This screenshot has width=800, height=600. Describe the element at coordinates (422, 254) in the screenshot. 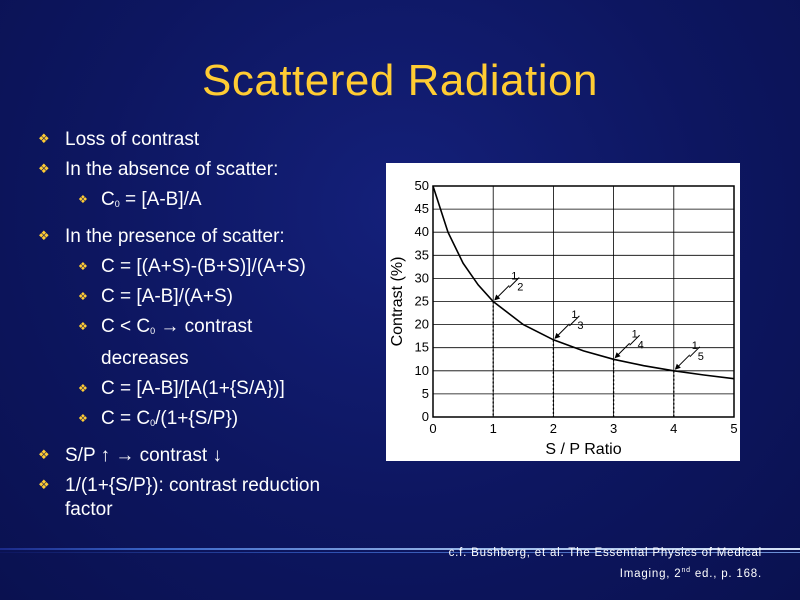

I see `y-tick-label: 35` at that location.